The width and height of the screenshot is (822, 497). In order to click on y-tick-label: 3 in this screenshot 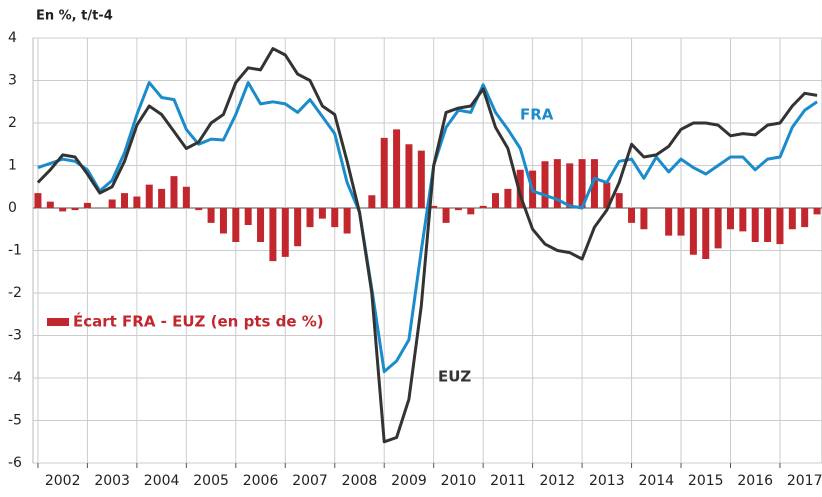, I will do `click(12, 81)`.